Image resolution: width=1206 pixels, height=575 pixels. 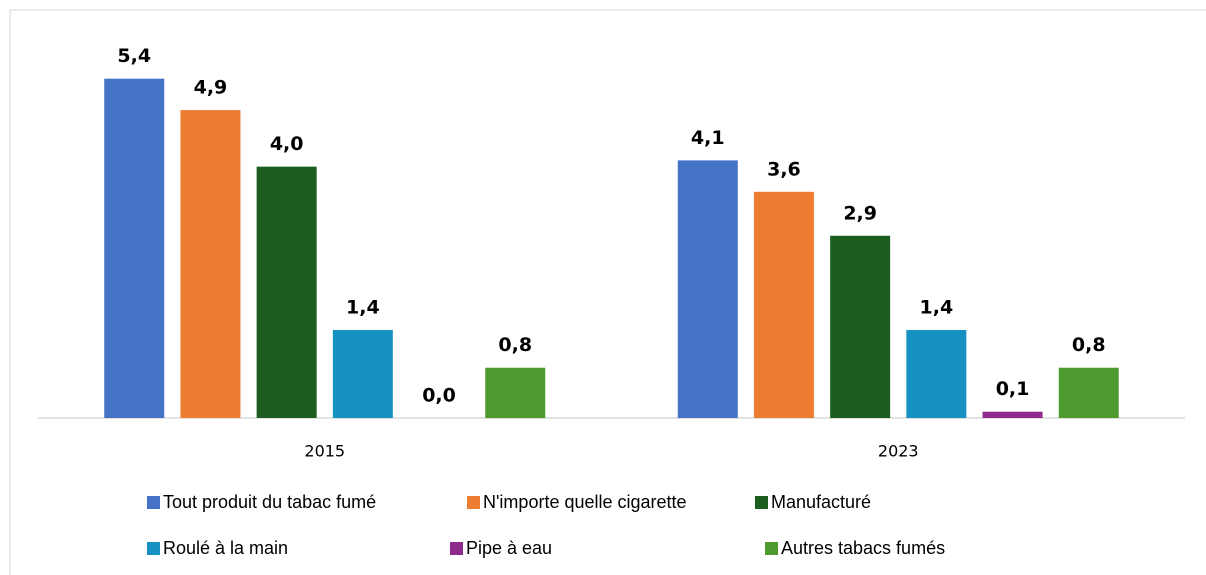 What do you see at coordinates (269, 502) in the screenshot?
I see `legend-label: Tout produit du tabac fumé` at bounding box center [269, 502].